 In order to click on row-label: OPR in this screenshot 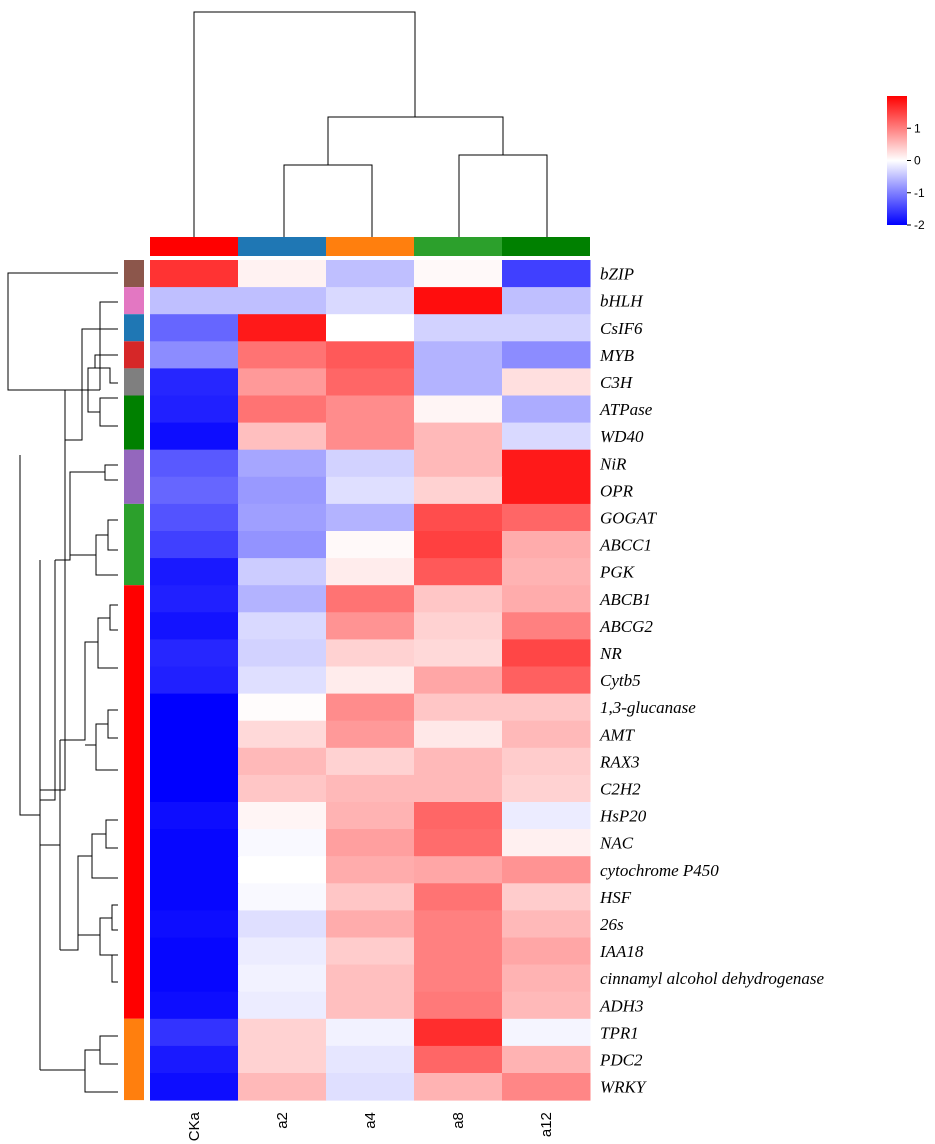, I will do `click(617, 490)`.